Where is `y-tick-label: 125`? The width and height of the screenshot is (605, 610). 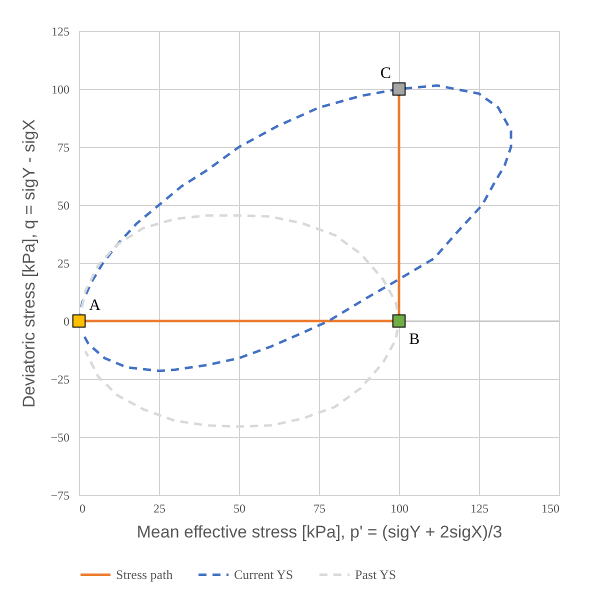 y-tick-label: 125 is located at coordinates (61, 31).